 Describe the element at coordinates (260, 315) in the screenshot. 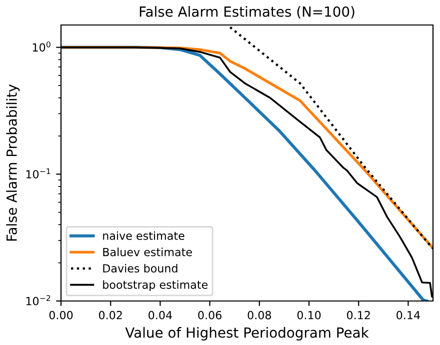

I see `x-tick-label: 0.08` at that location.